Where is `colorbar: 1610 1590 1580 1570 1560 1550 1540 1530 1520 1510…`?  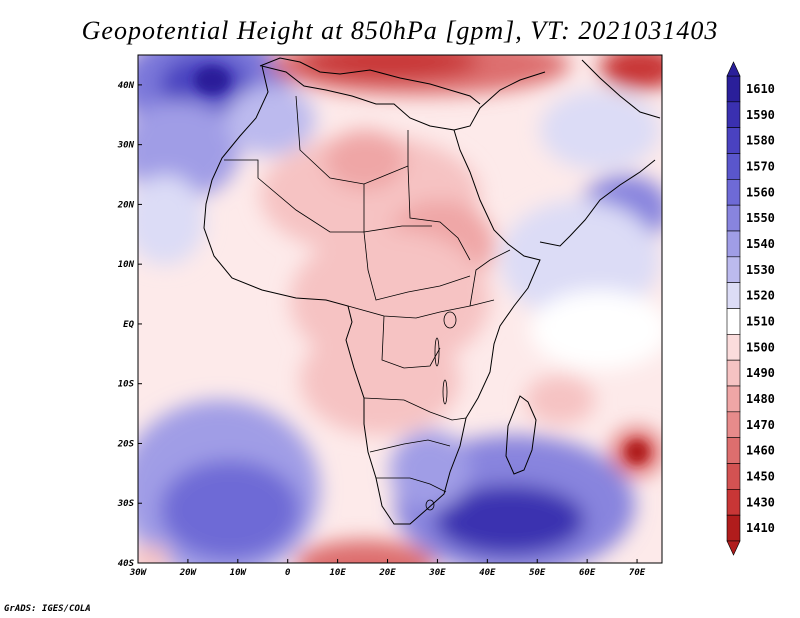 colorbar: 1610 1590 1580 1570 1560 1550 1540 1530 1520 1510… is located at coordinates (750, 308).